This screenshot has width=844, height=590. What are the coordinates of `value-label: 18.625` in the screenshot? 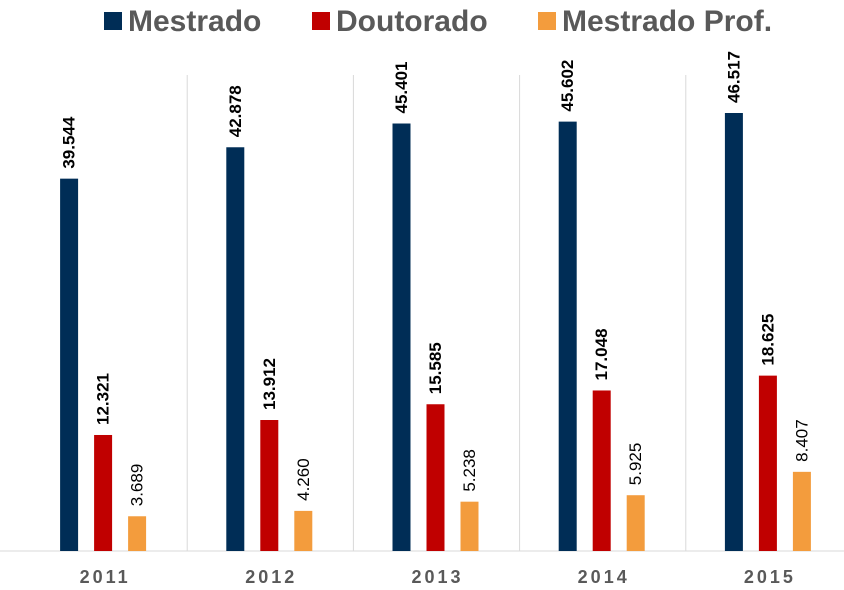 It's located at (767, 340).